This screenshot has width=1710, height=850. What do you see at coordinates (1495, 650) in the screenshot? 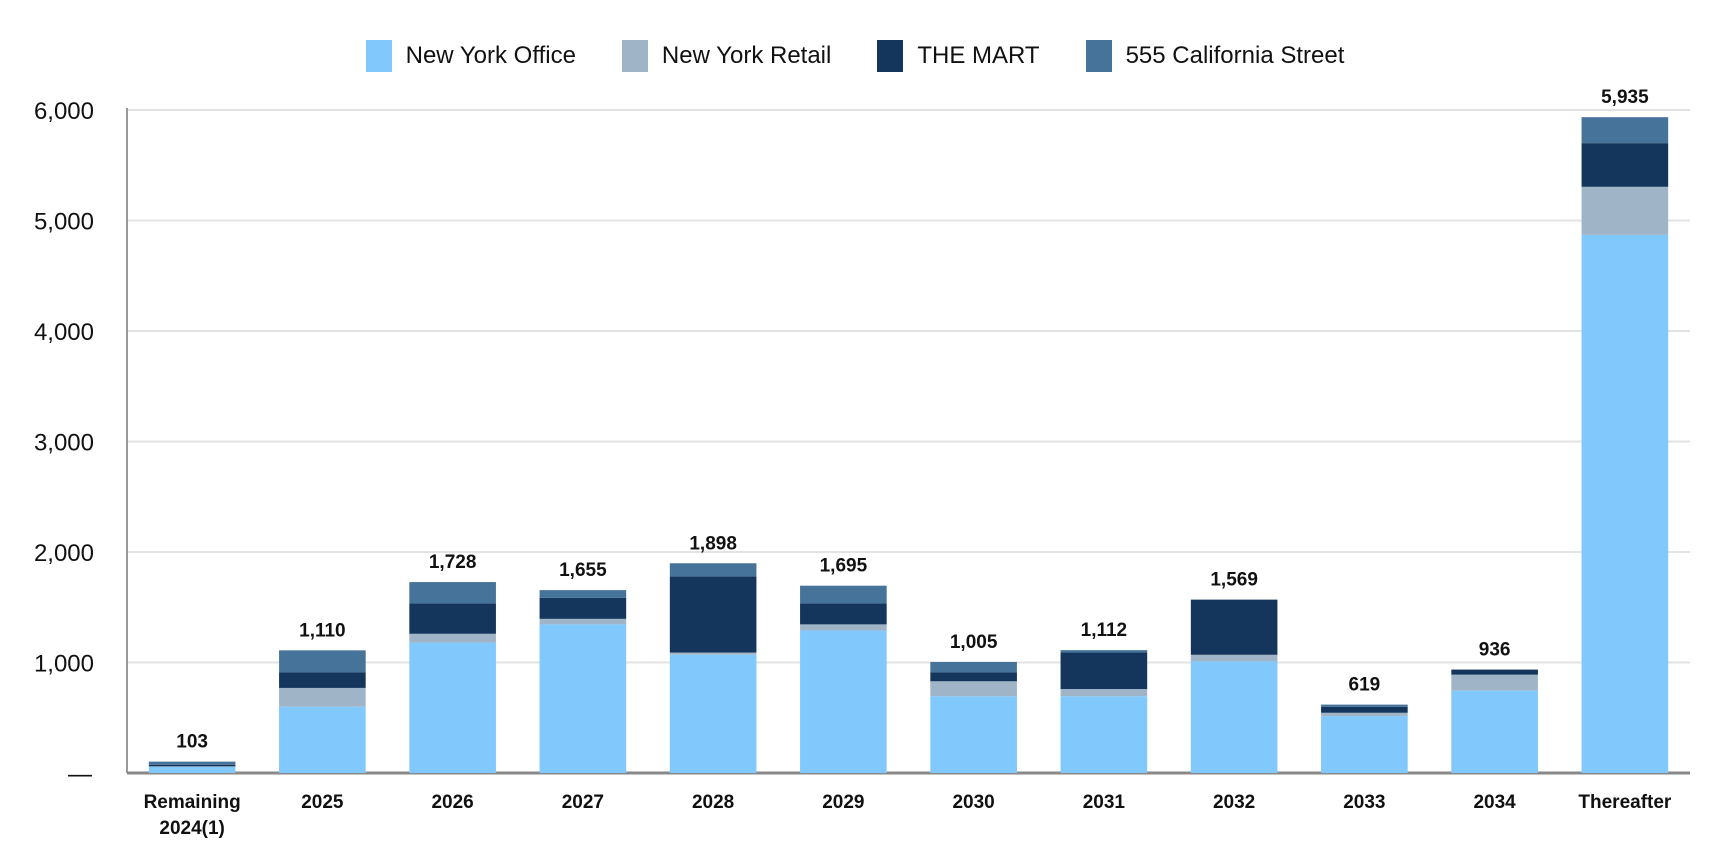
I see `data-label: 936` at bounding box center [1495, 650].